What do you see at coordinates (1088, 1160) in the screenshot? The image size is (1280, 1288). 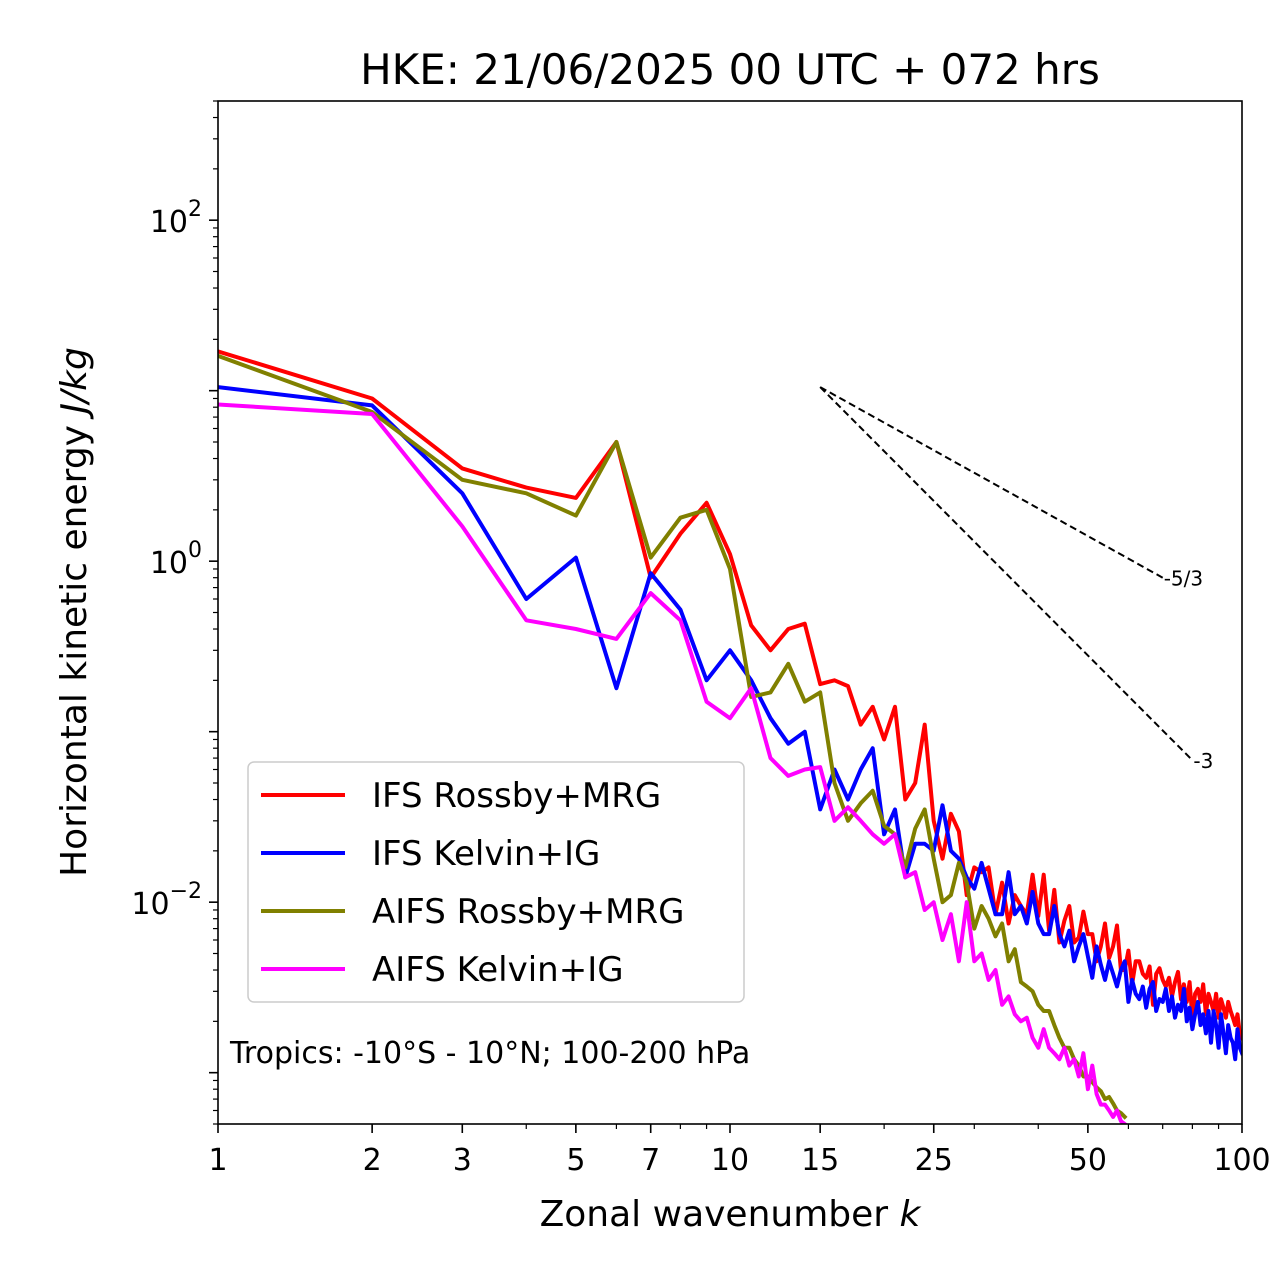 I see `x-tick-label: 50` at bounding box center [1088, 1160].